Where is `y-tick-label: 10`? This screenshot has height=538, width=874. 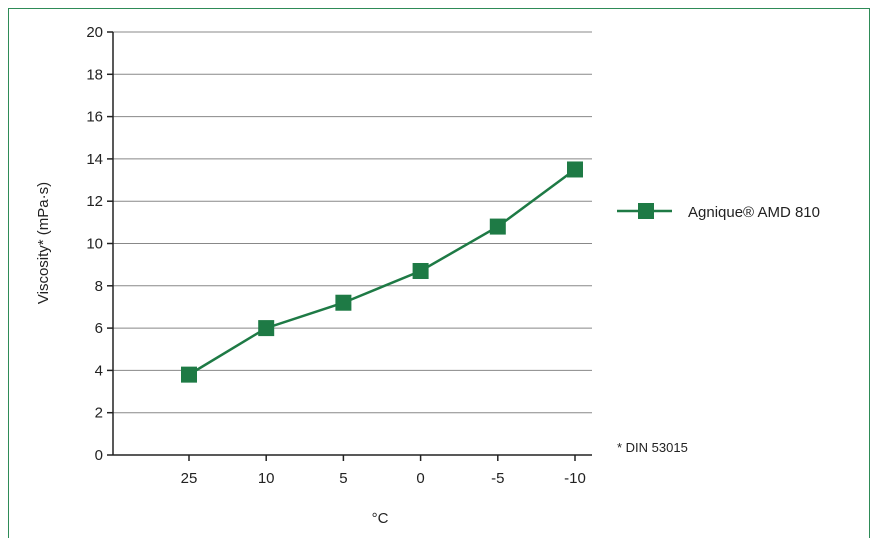
y-tick-label: 10 is located at coordinates (94, 244).